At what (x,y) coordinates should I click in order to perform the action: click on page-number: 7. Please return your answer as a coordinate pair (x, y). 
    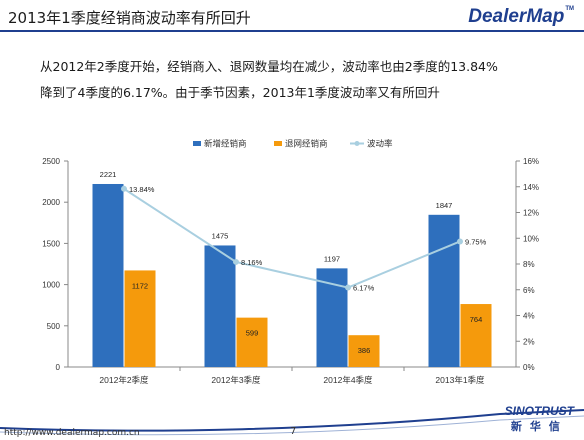
    Looking at the image, I should click on (293, 431).